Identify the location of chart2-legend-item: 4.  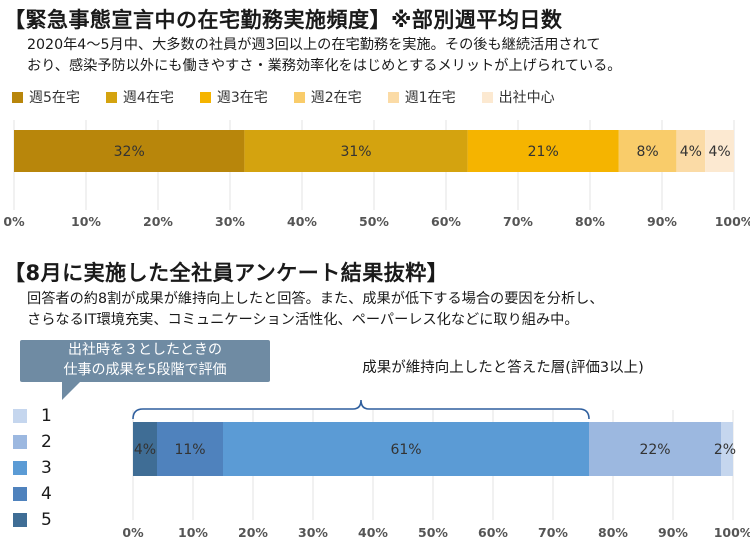
(32, 494).